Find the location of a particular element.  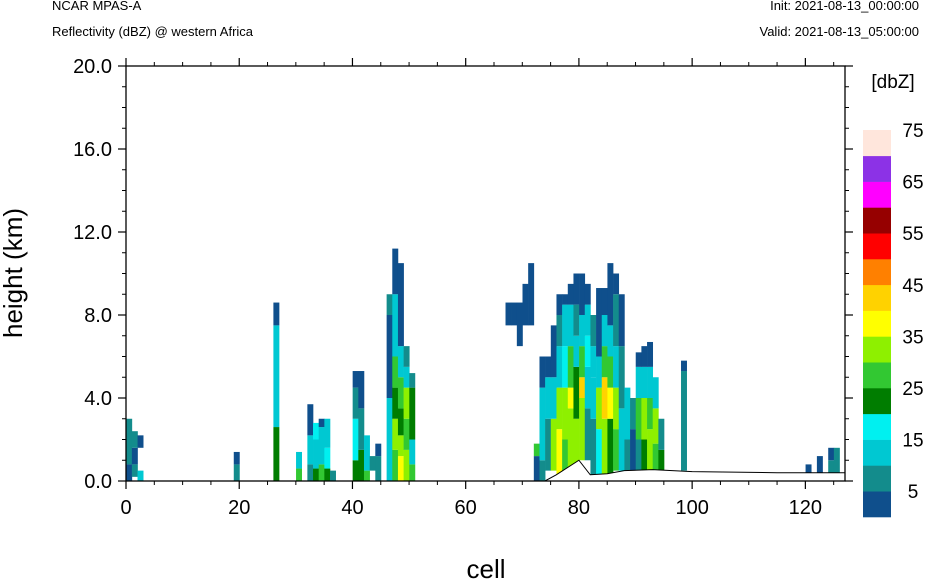

valid-time: Valid: 2021-08-13_05:00:00 is located at coordinates (839, 31).